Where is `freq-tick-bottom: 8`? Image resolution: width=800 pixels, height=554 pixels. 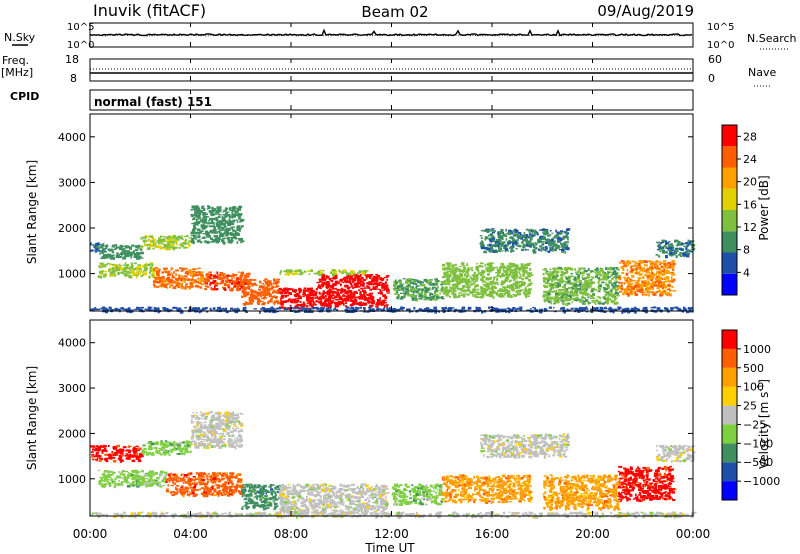
freq-tick-bottom: 8 is located at coordinates (73, 78).